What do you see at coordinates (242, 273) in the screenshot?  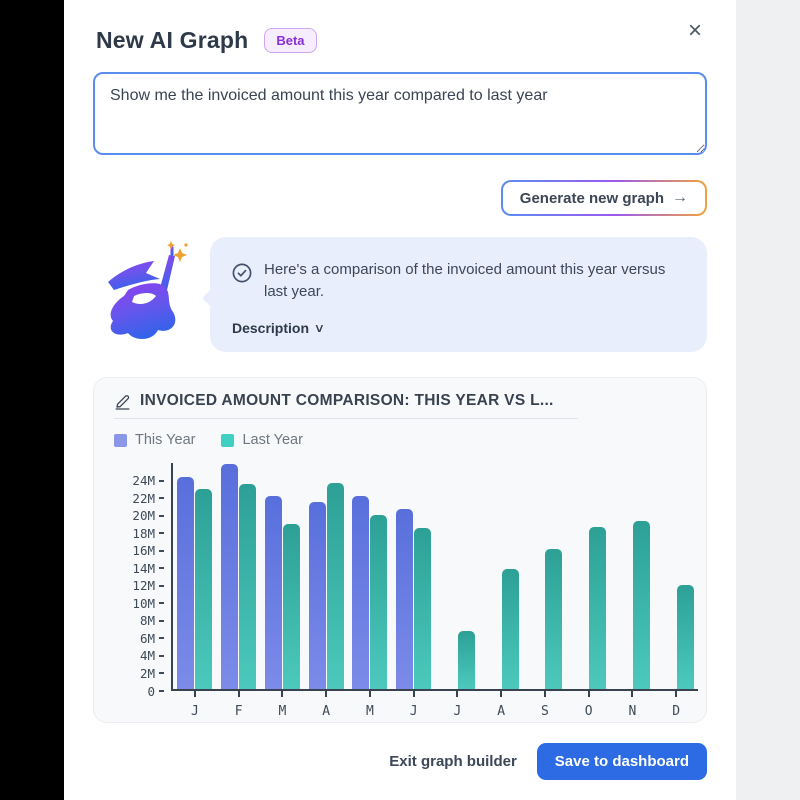 I see `check-circle-icon` at bounding box center [242, 273].